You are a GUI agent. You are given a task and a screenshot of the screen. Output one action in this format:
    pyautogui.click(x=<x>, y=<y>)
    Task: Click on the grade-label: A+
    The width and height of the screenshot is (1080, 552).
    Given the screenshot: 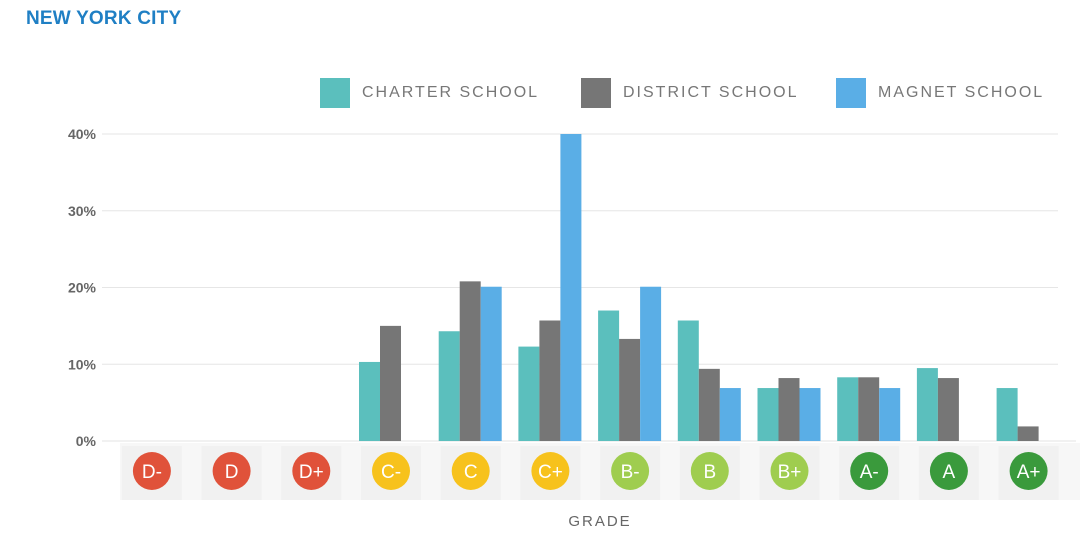 What is the action you would take?
    pyautogui.click(x=1029, y=472)
    